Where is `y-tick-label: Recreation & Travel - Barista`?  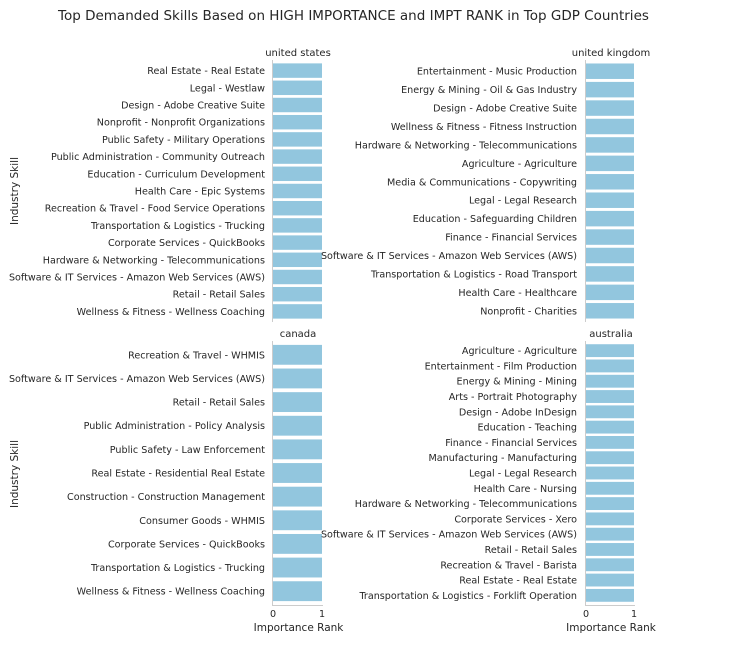
y-tick-label: Recreation & Travel - Barista is located at coordinates (508, 565).